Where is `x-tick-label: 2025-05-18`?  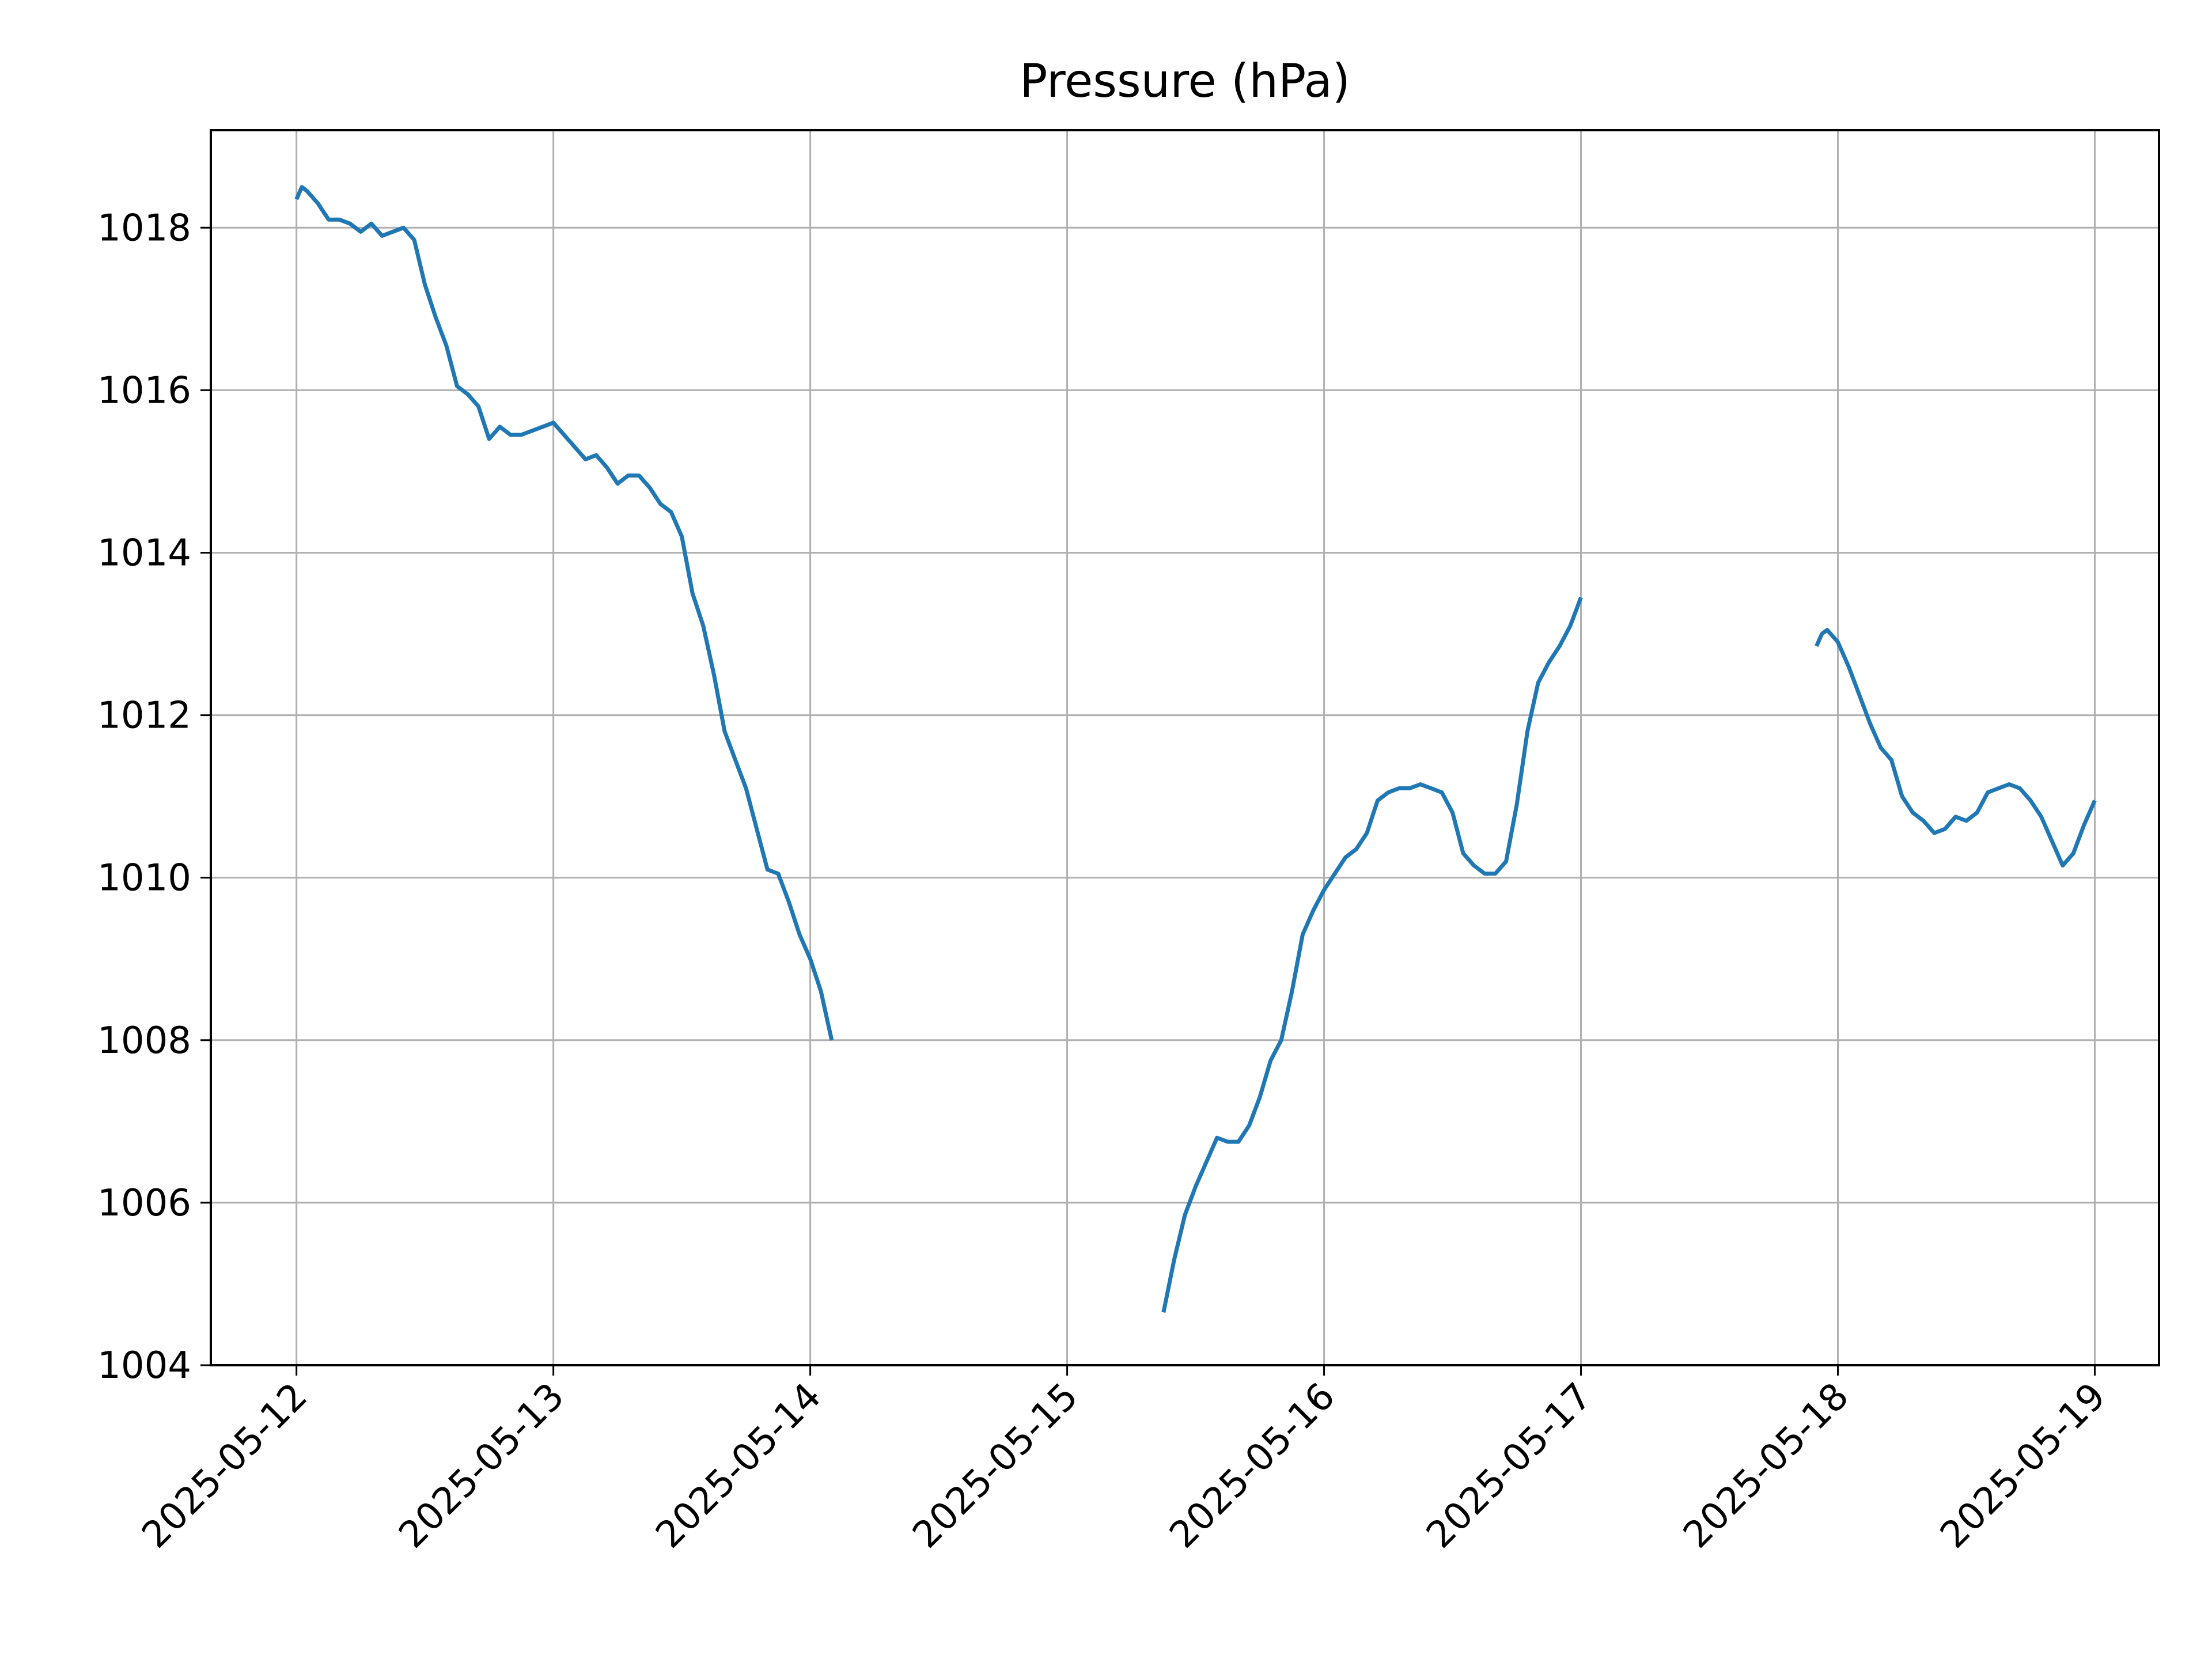 x-tick-label: 2025-05-18 is located at coordinates (1766, 1465).